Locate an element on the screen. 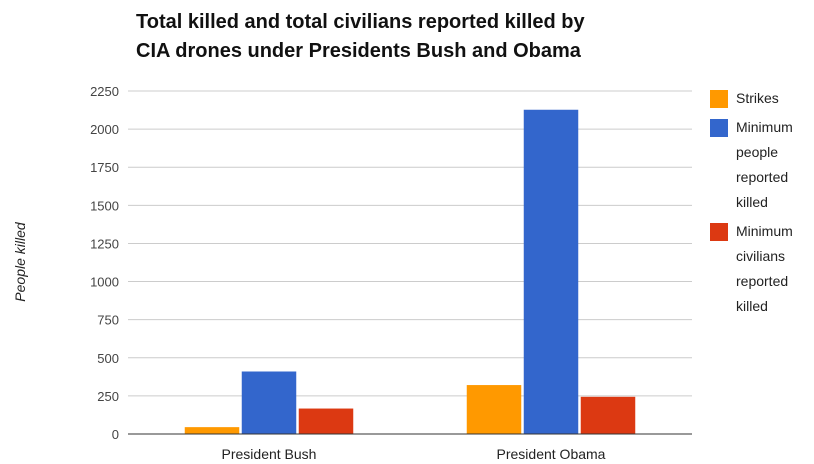 This screenshot has width=814, height=464. y-tick-label: 1500 is located at coordinates (104, 205).